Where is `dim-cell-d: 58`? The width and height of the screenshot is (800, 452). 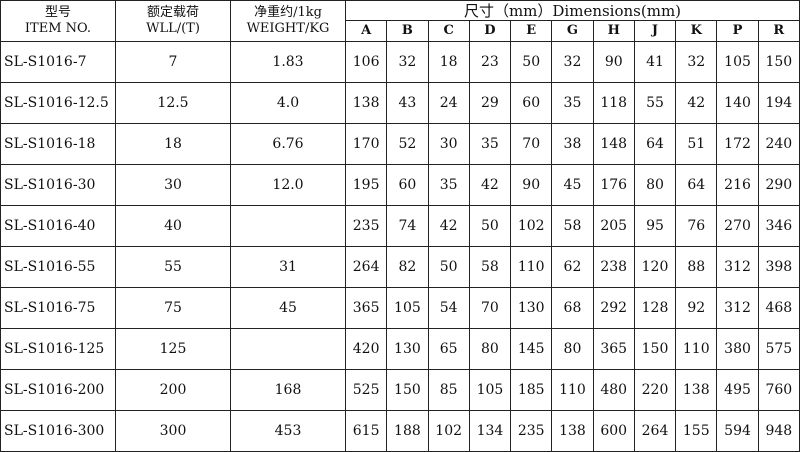 dim-cell-d: 58 is located at coordinates (490, 267).